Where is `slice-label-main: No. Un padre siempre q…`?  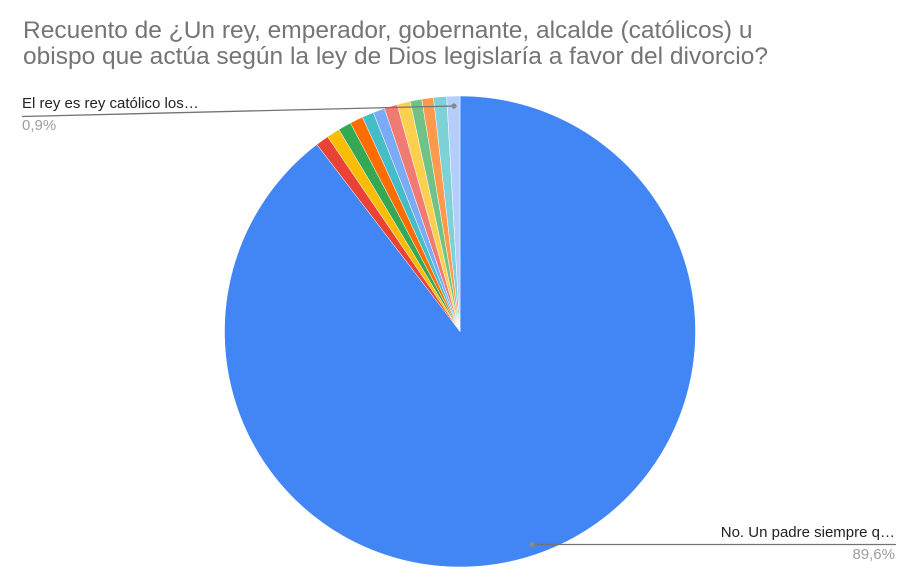 slice-label-main: No. Un padre siempre q… is located at coordinates (807, 532).